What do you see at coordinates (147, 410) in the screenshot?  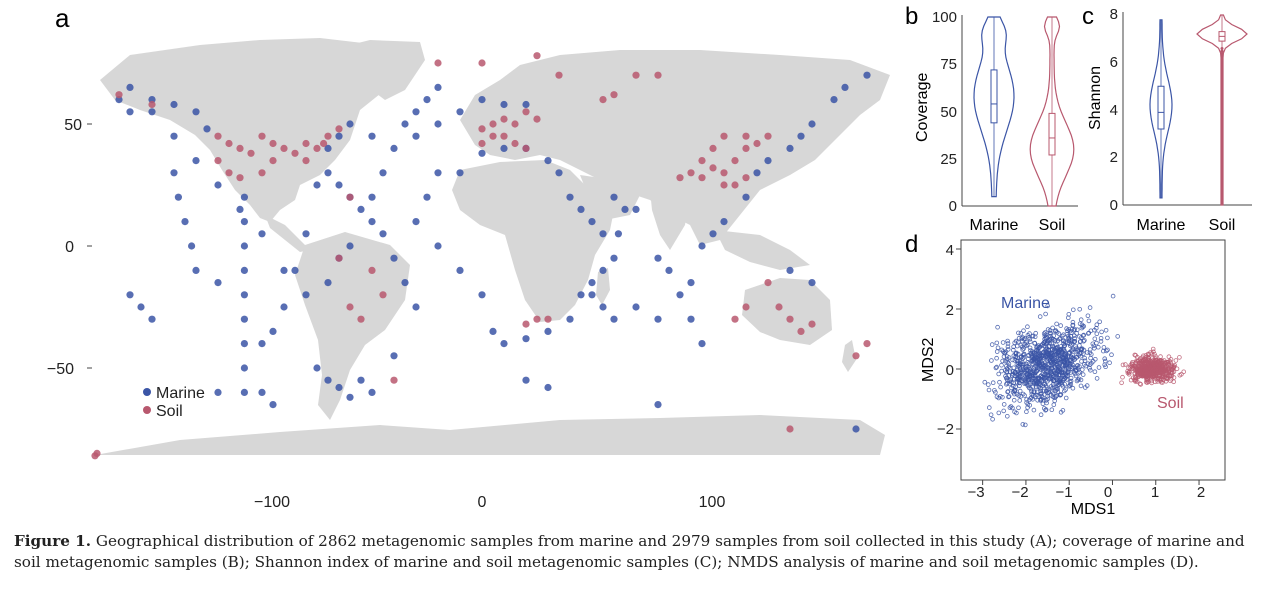 I see `legend-marker-soil` at bounding box center [147, 410].